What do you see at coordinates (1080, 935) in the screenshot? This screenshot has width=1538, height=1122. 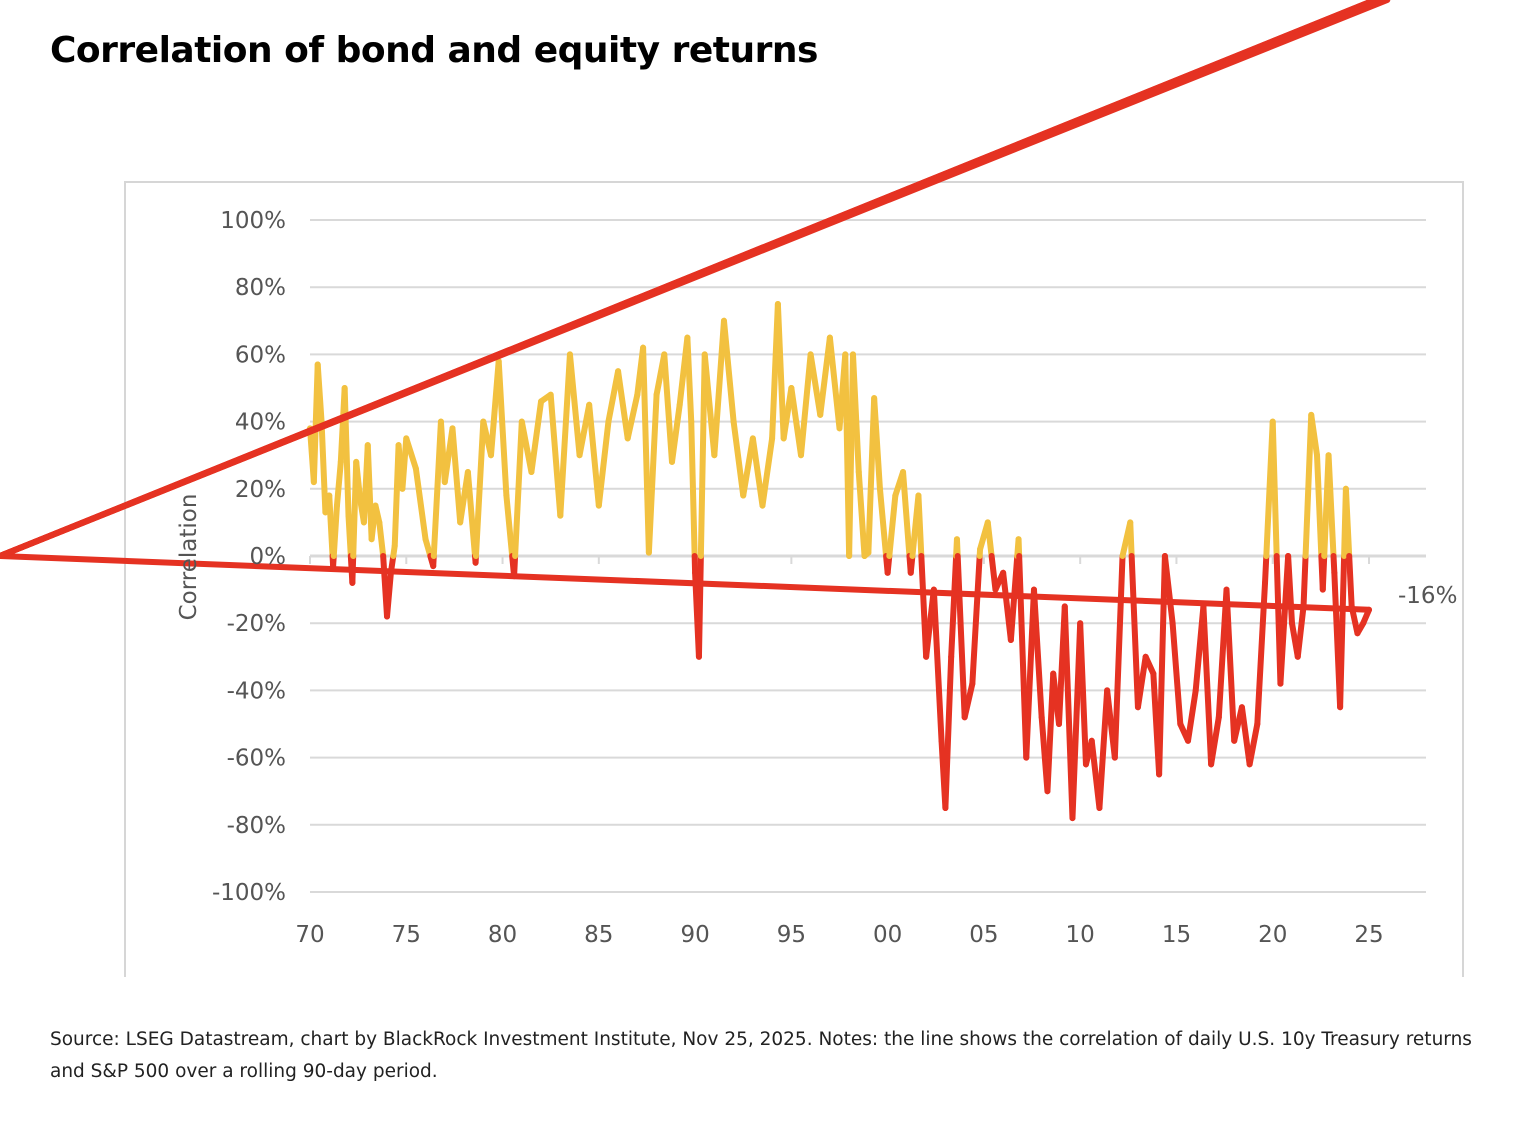 I see `x-tick-label: 10` at bounding box center [1080, 935].